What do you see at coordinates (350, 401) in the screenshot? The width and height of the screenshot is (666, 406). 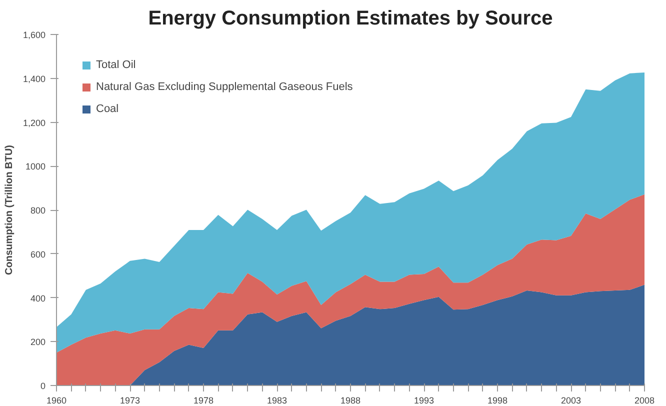 I see `x-tick-label: 1988` at bounding box center [350, 401].